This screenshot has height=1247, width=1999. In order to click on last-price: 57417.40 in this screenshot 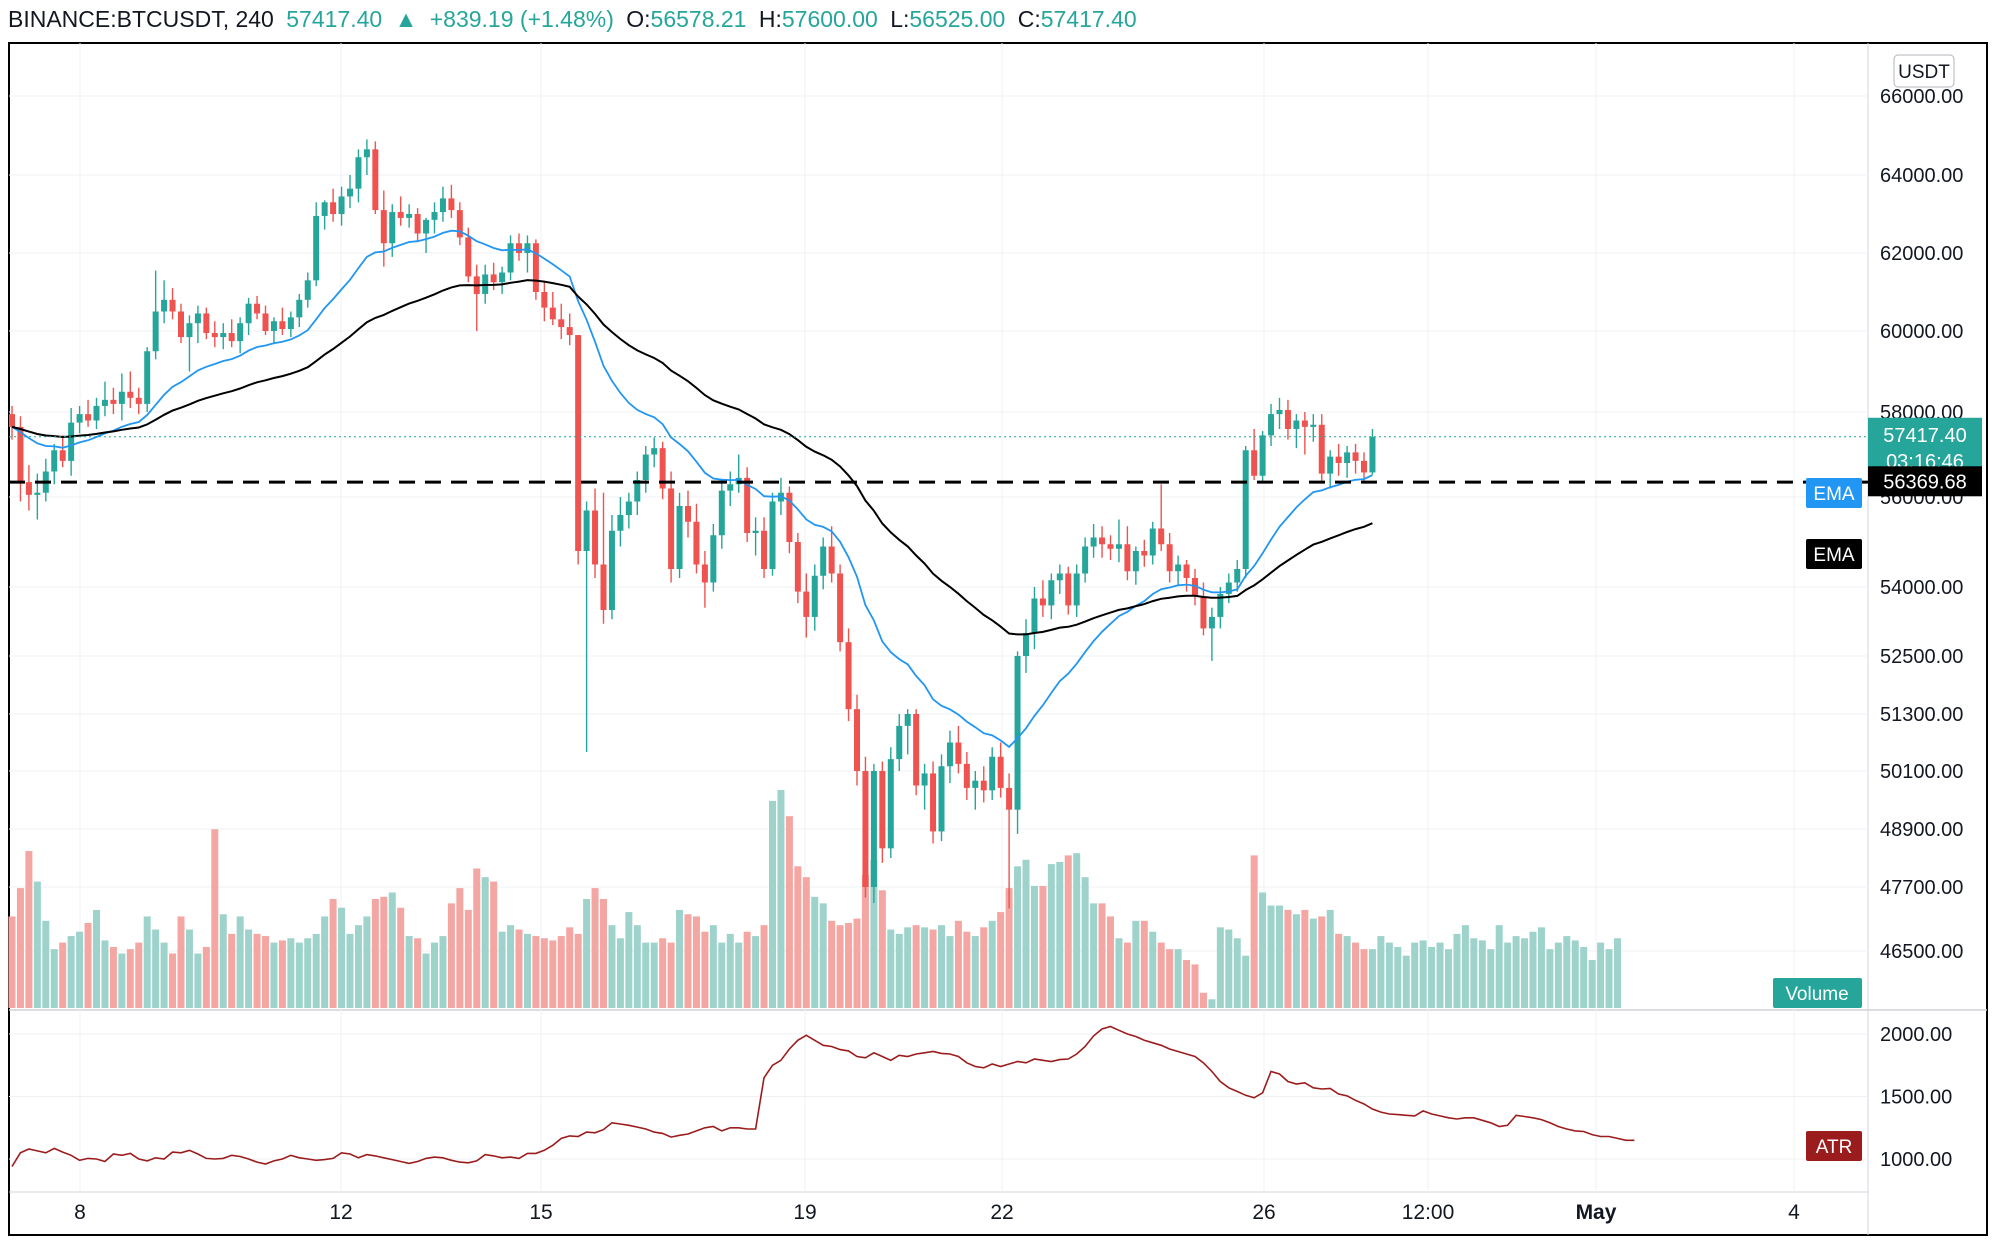, I will do `click(334, 19)`.